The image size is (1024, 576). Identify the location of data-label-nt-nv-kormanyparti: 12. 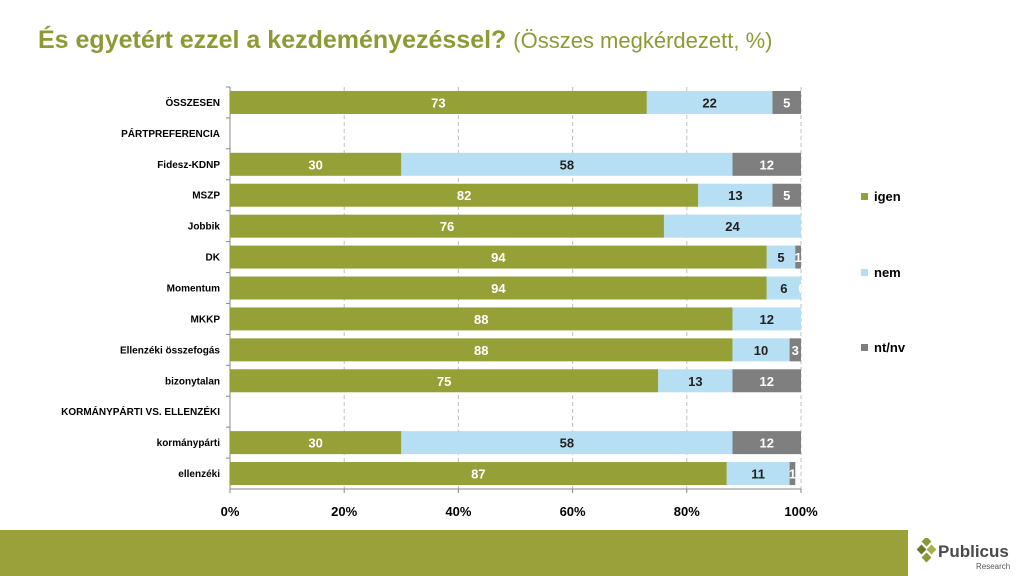
(767, 443).